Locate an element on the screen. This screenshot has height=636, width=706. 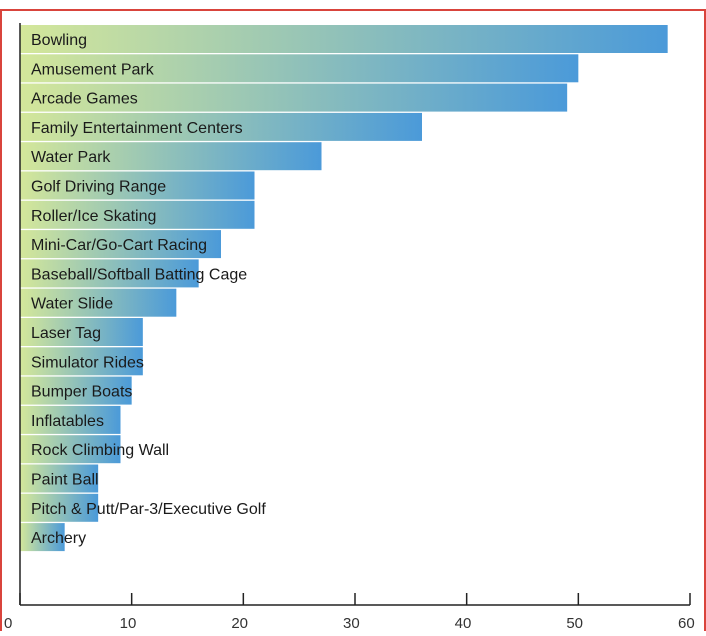
bar-rock-climbing-wall is located at coordinates (70, 449).